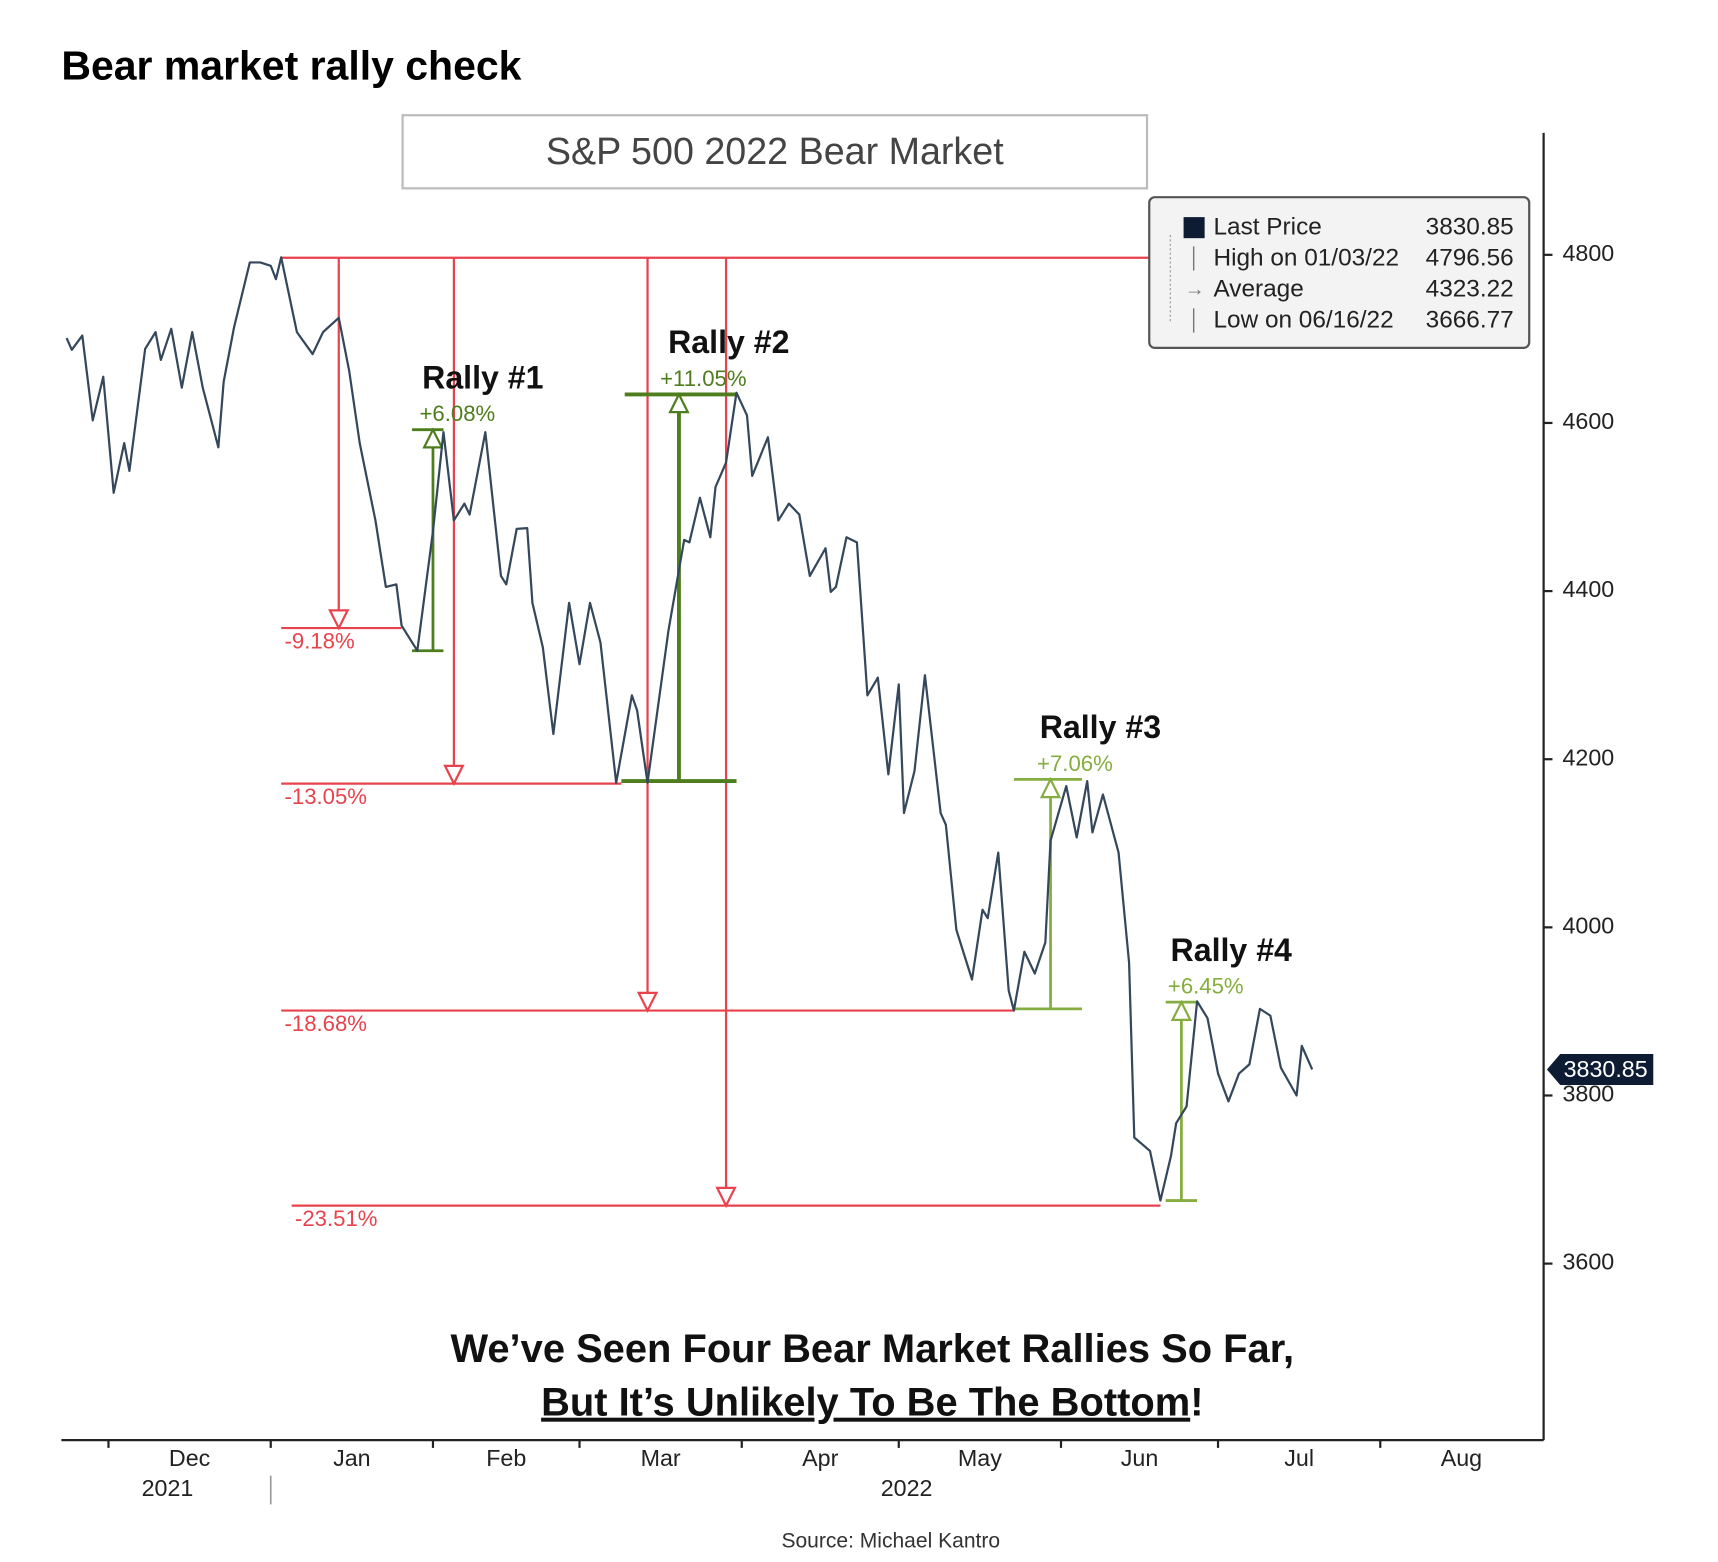 Image resolution: width=1718 pixels, height=1562 pixels. Describe the element at coordinates (1306, 258) in the screenshot. I see `legend-label: High on 01/03/22` at that location.